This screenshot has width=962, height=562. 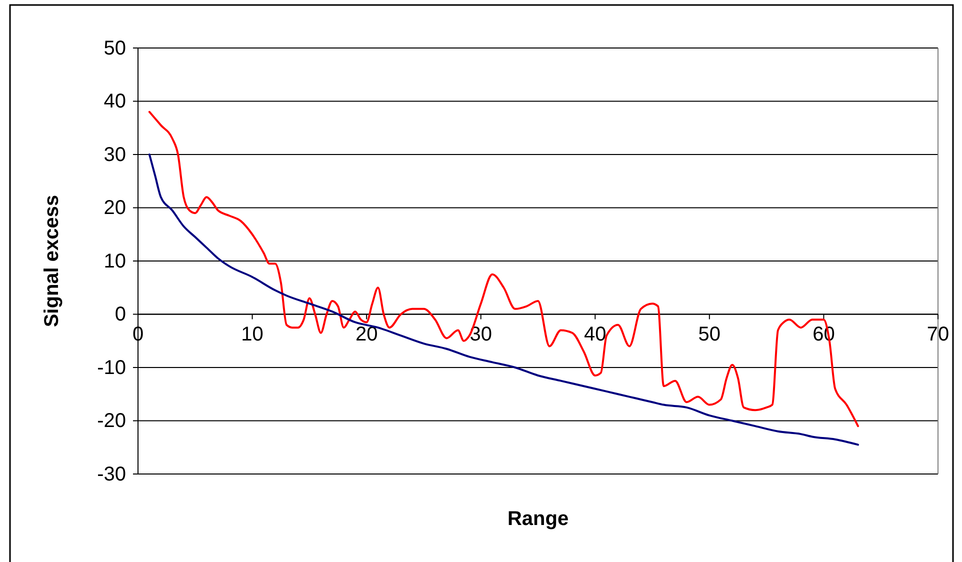 What do you see at coordinates (481, 334) in the screenshot?
I see `x-tick-label: 30` at bounding box center [481, 334].